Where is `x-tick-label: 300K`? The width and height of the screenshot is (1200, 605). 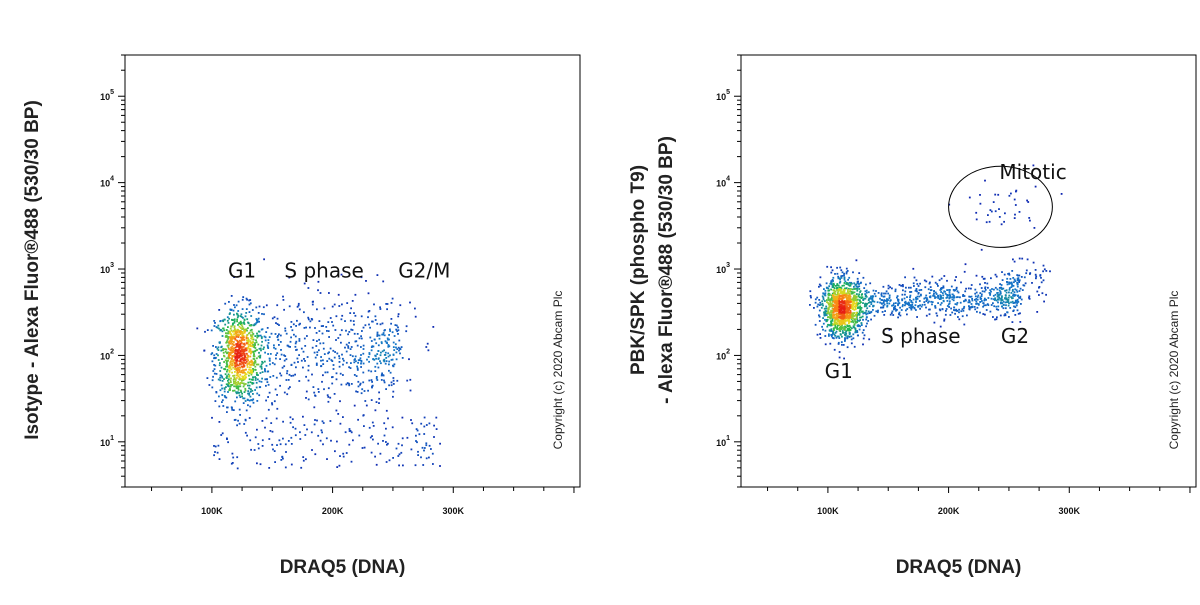
x-tick-label: 300K is located at coordinates (1070, 511).